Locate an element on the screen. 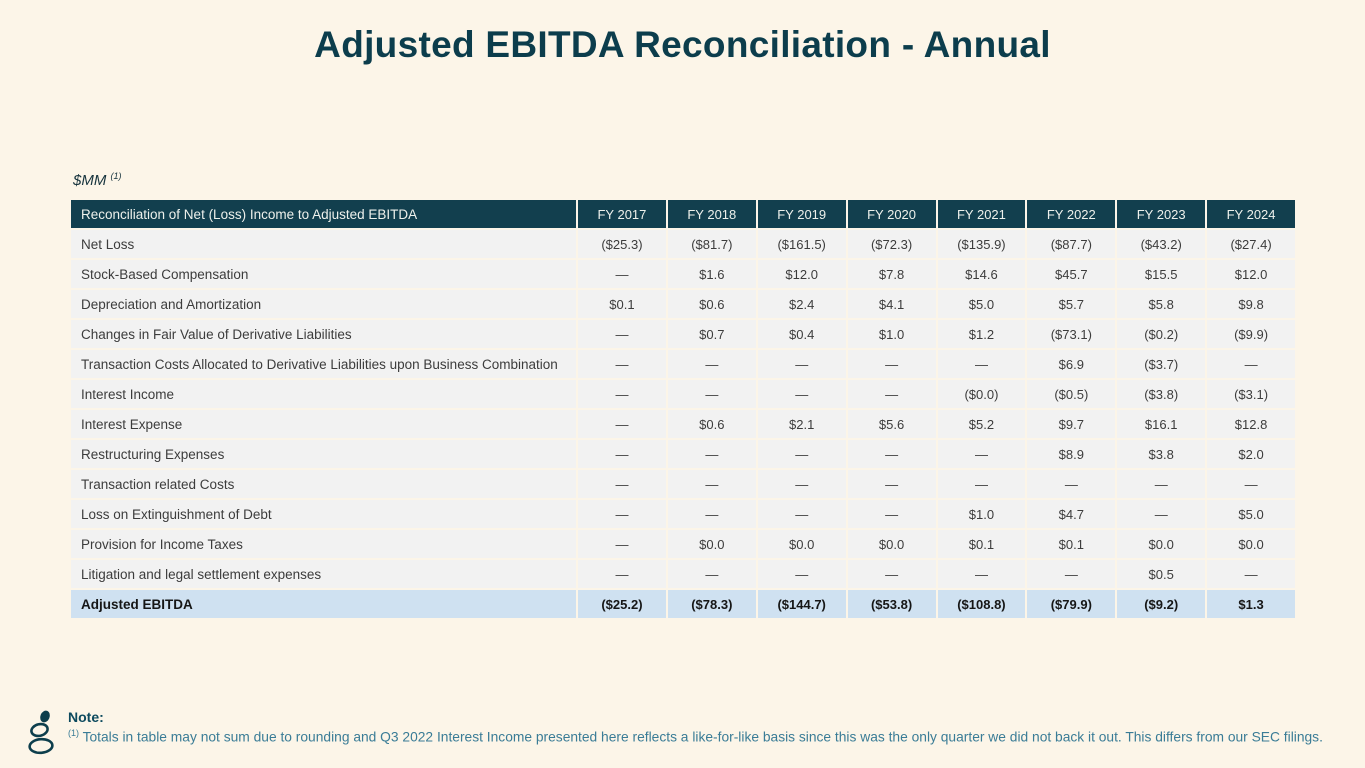 This screenshot has width=1365, height=768. row-value: $5.8 is located at coordinates (1161, 304).